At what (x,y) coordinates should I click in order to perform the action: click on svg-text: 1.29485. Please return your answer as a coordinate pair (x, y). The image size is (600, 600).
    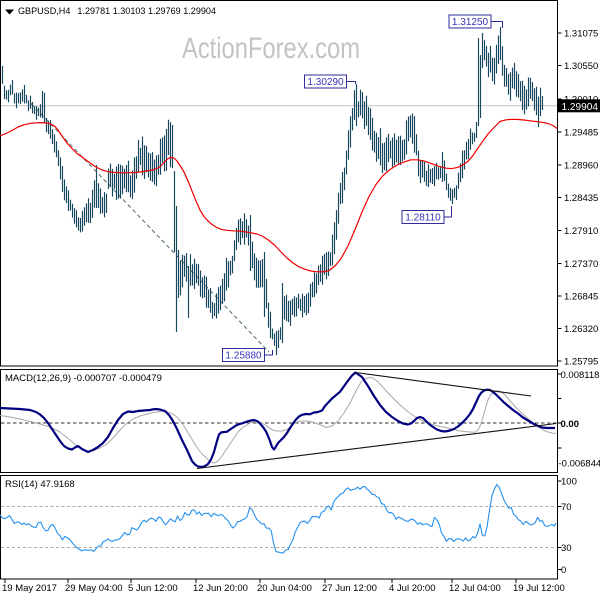
    Looking at the image, I should click on (581, 133).